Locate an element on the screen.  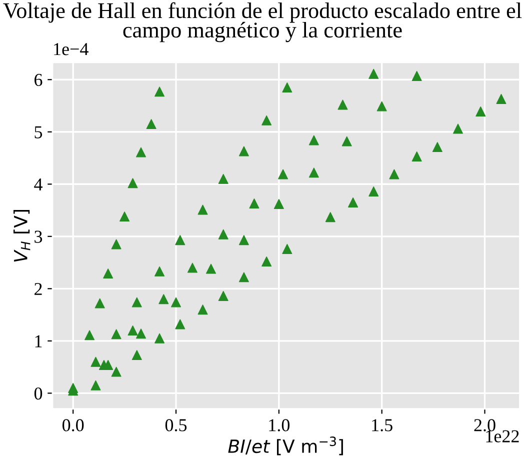
y-tick-label: 5 is located at coordinates (38, 132).